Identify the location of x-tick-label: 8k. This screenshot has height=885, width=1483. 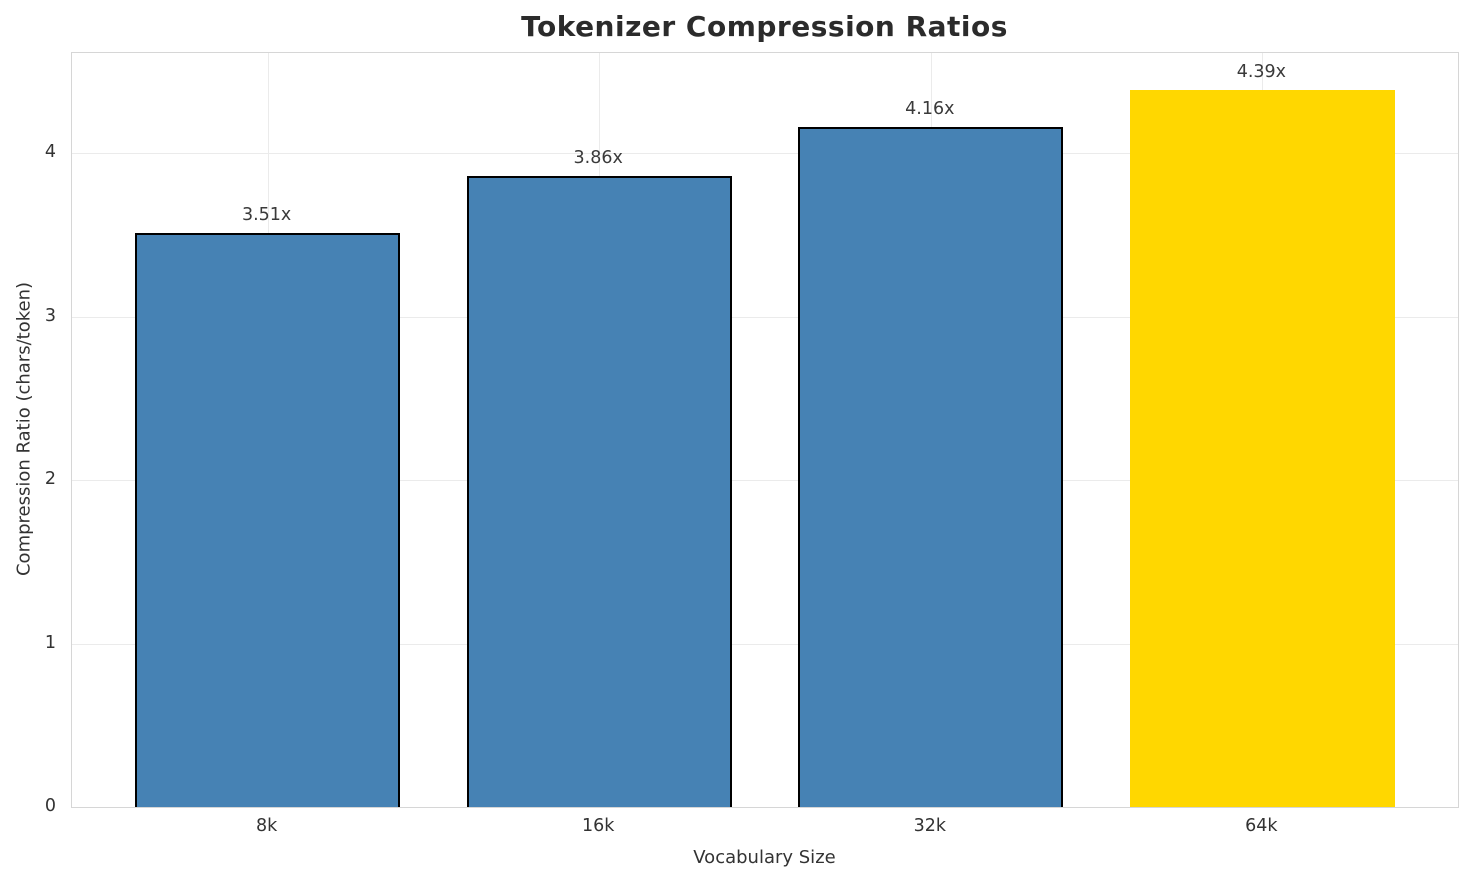
(266, 826).